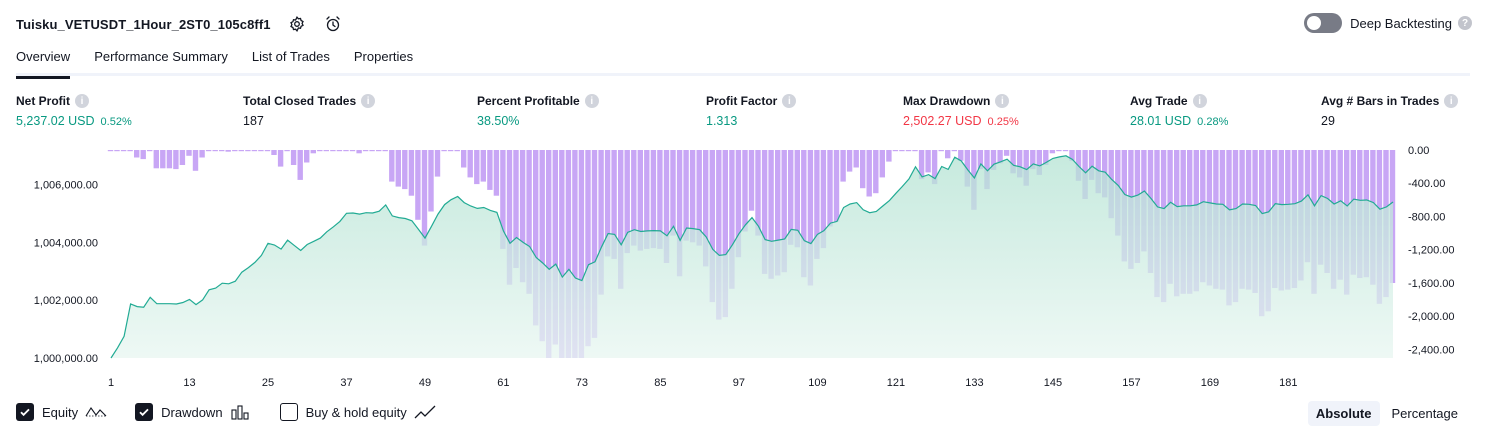 The height and width of the screenshot is (438, 1486). Describe the element at coordinates (61, 412) in the screenshot. I see `legend-equity: Equity` at that location.